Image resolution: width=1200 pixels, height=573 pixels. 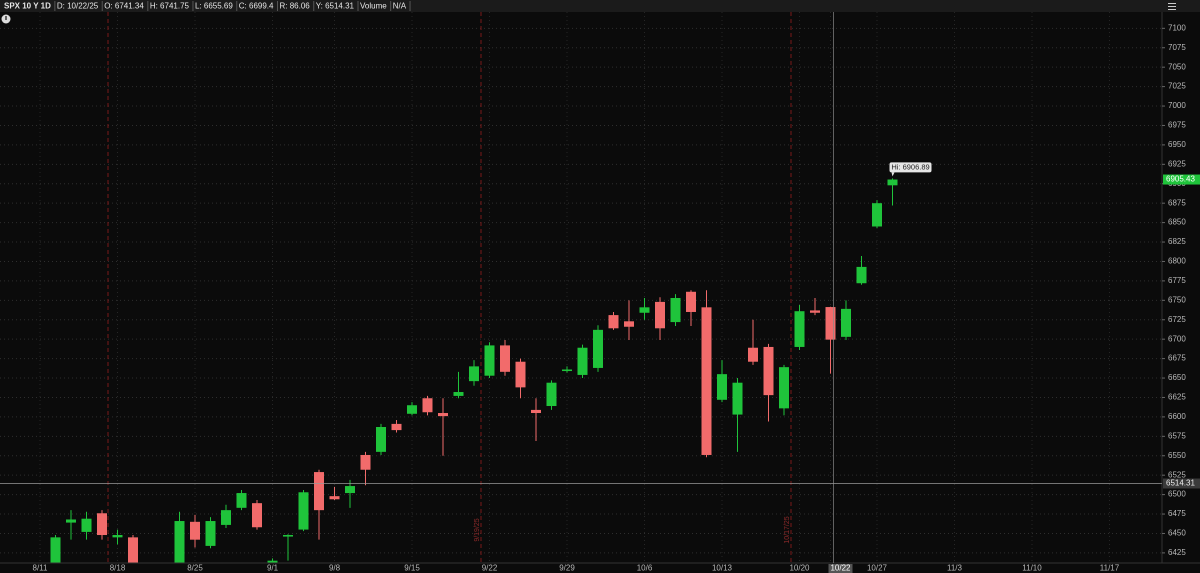 What do you see at coordinates (1177, 280) in the screenshot?
I see `y-tick-label: 6775` at bounding box center [1177, 280].